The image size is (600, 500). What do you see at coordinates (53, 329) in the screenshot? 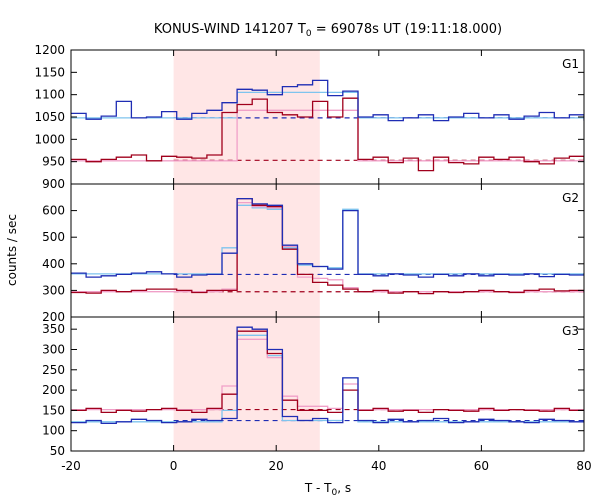
I see `y-tick-label: 350` at bounding box center [53, 329].